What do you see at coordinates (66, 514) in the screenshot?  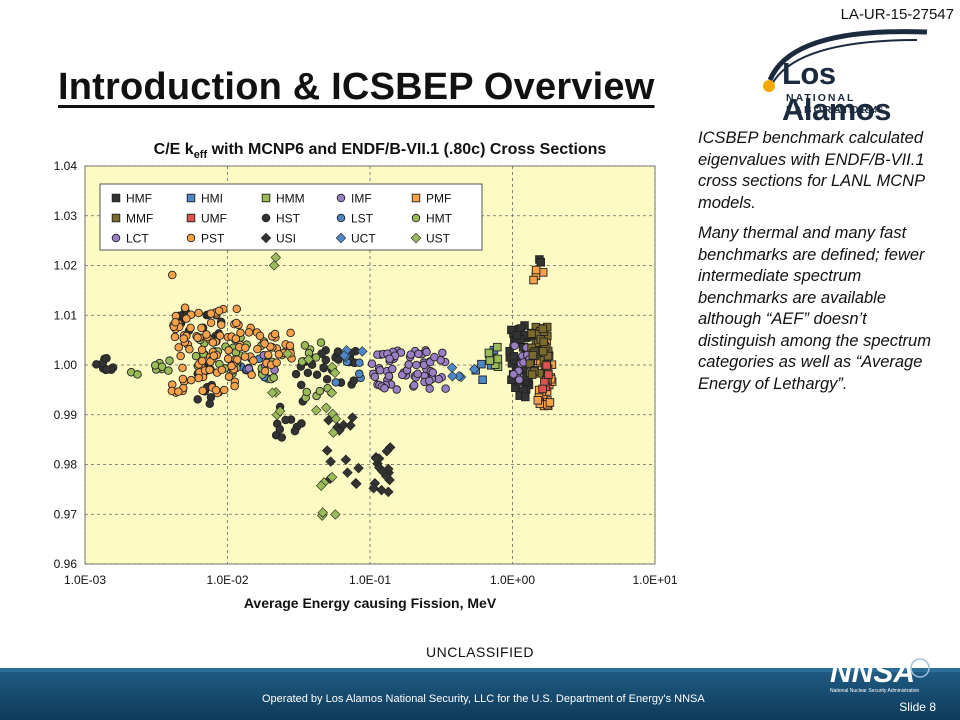 I see `y-tick-label: 0.97` at bounding box center [66, 514].